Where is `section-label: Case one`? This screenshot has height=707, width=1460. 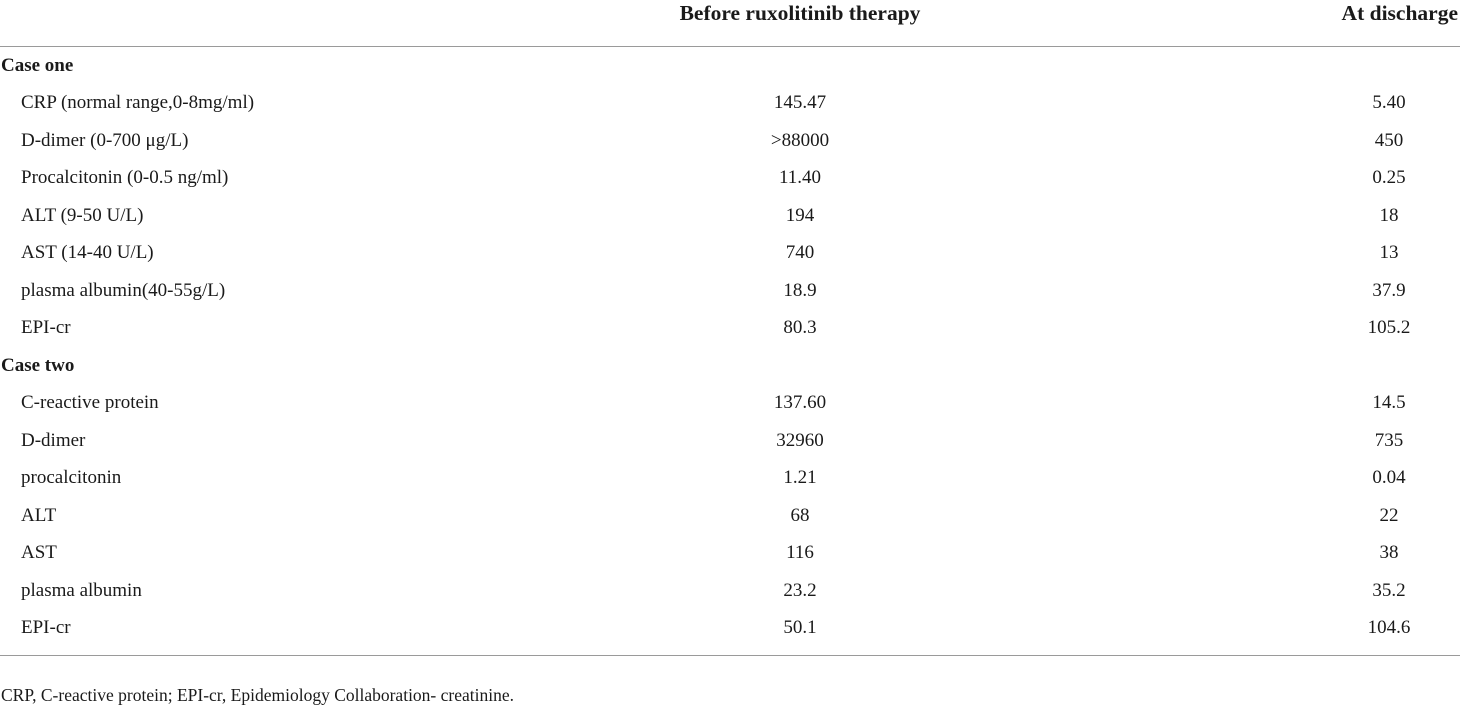
section-label: Case one is located at coordinates (730, 66).